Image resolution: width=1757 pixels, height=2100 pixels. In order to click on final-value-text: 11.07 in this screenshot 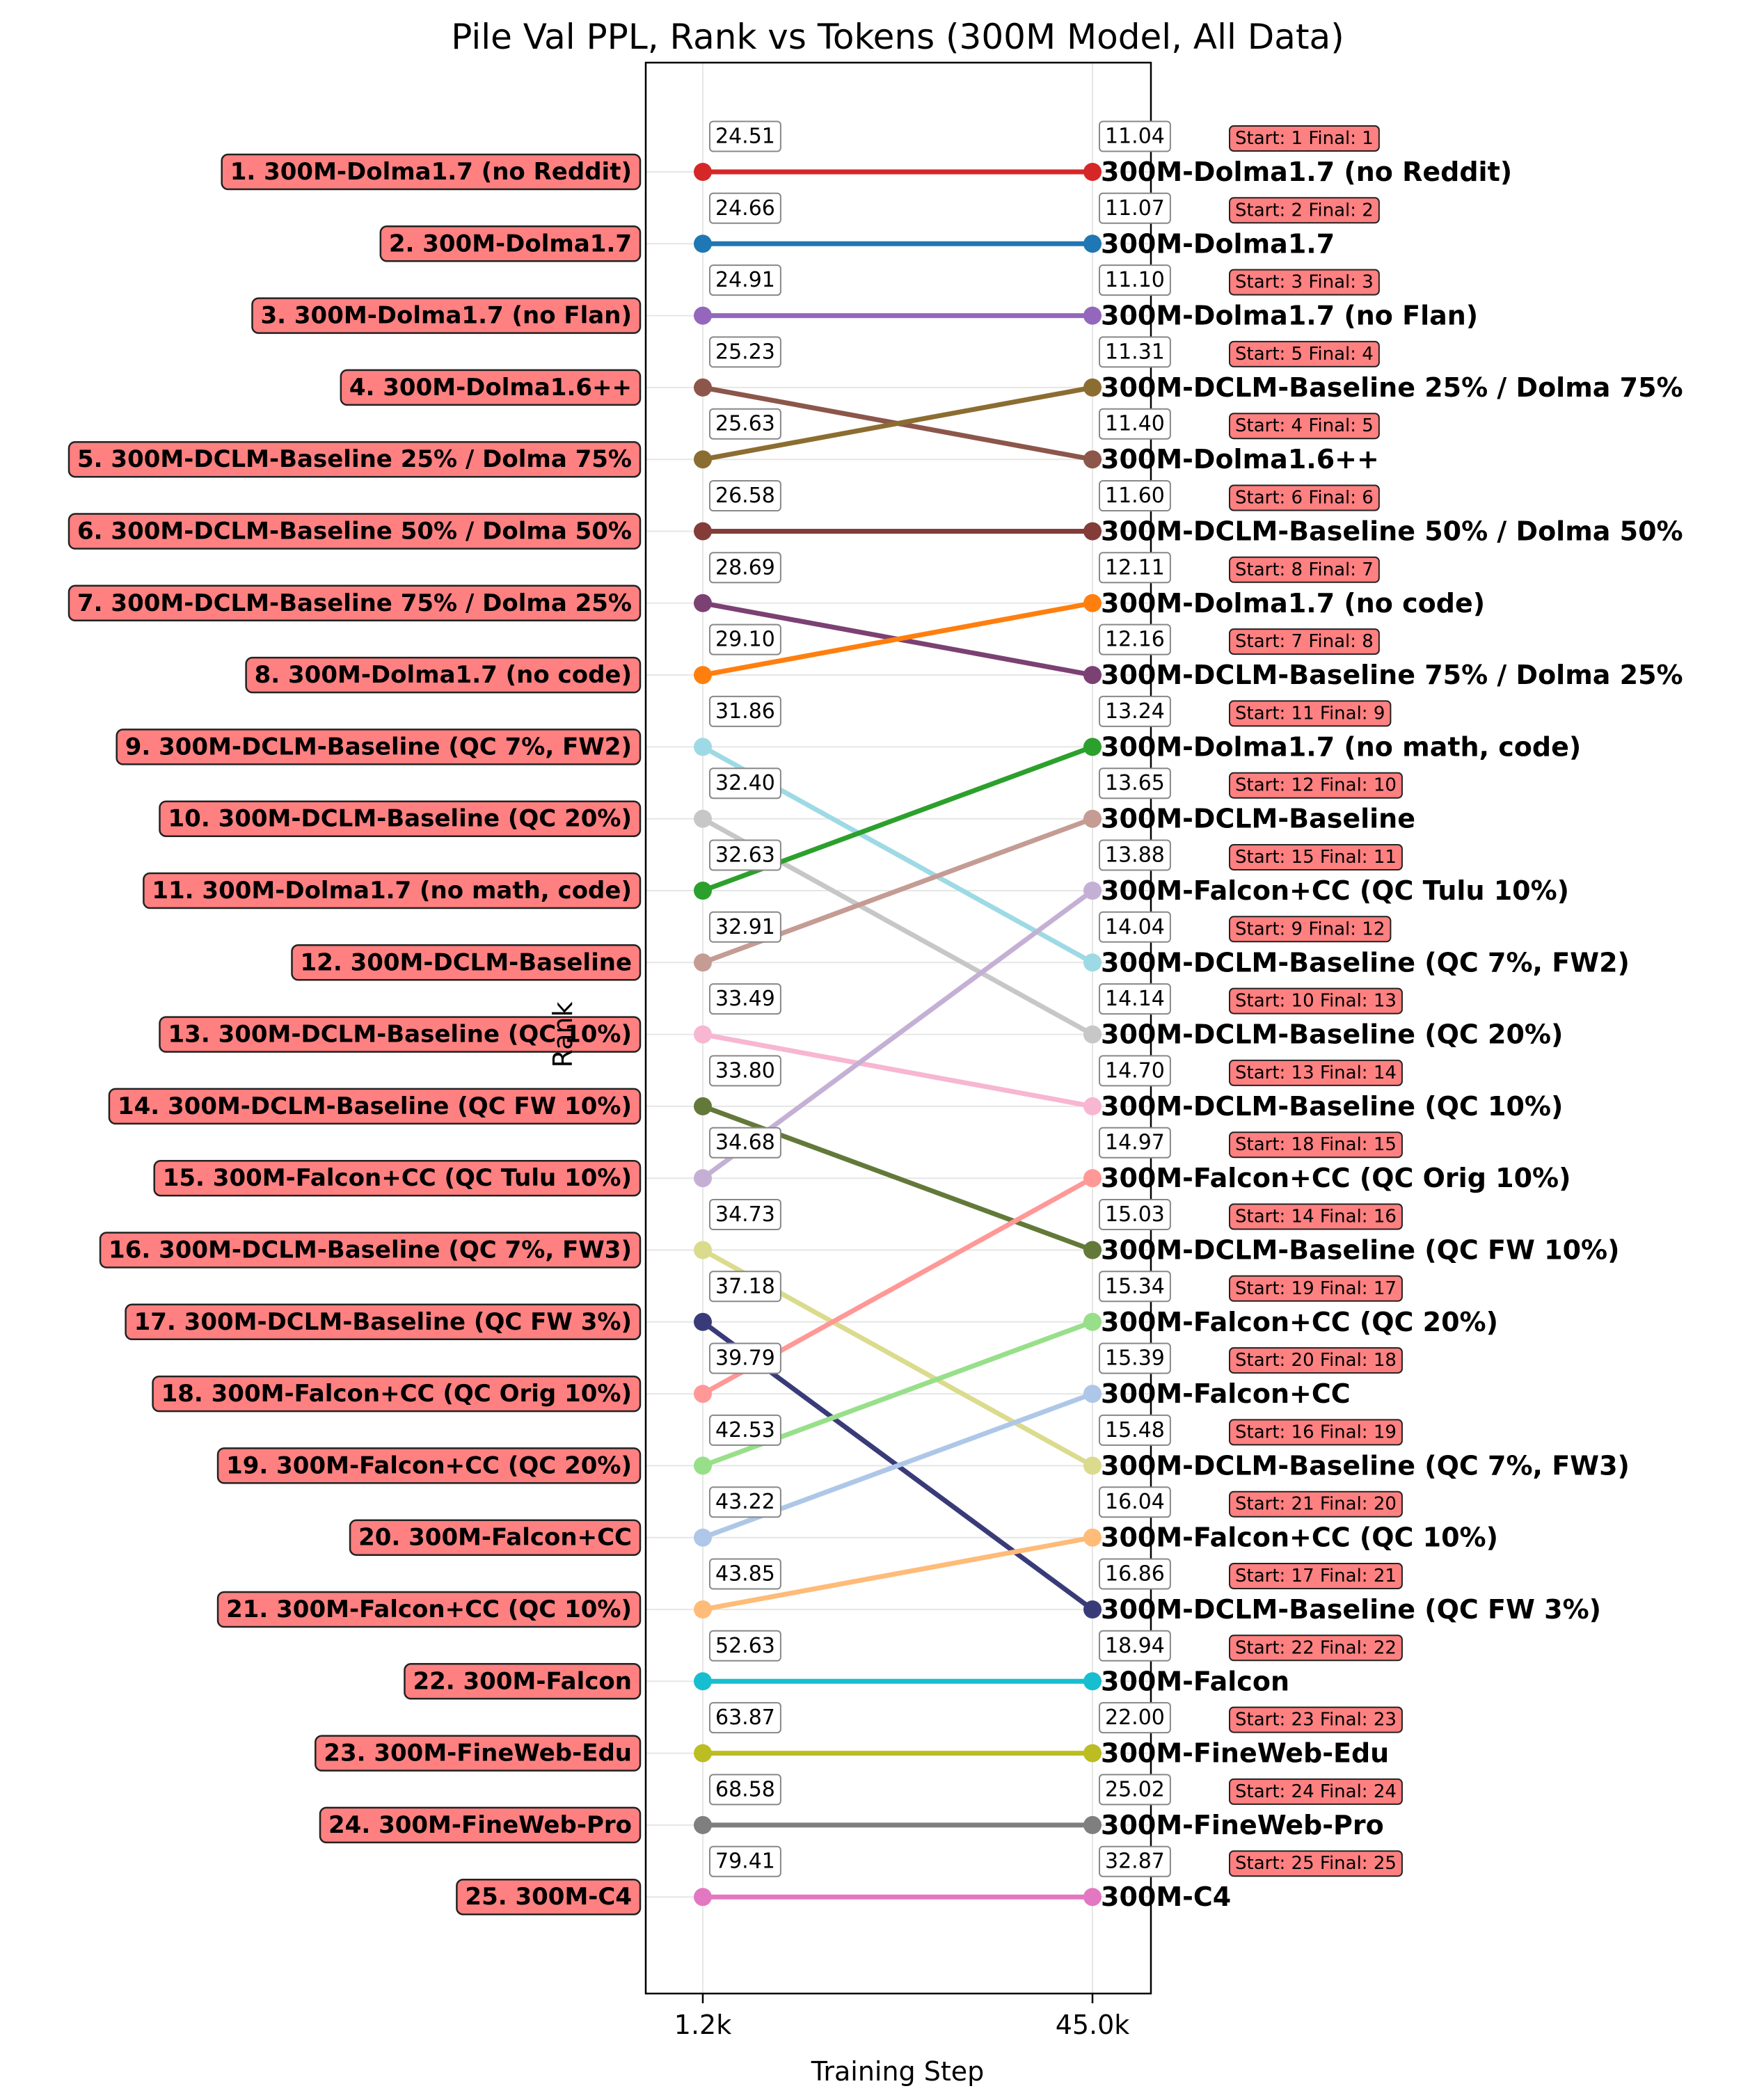, I will do `click(1135, 208)`.